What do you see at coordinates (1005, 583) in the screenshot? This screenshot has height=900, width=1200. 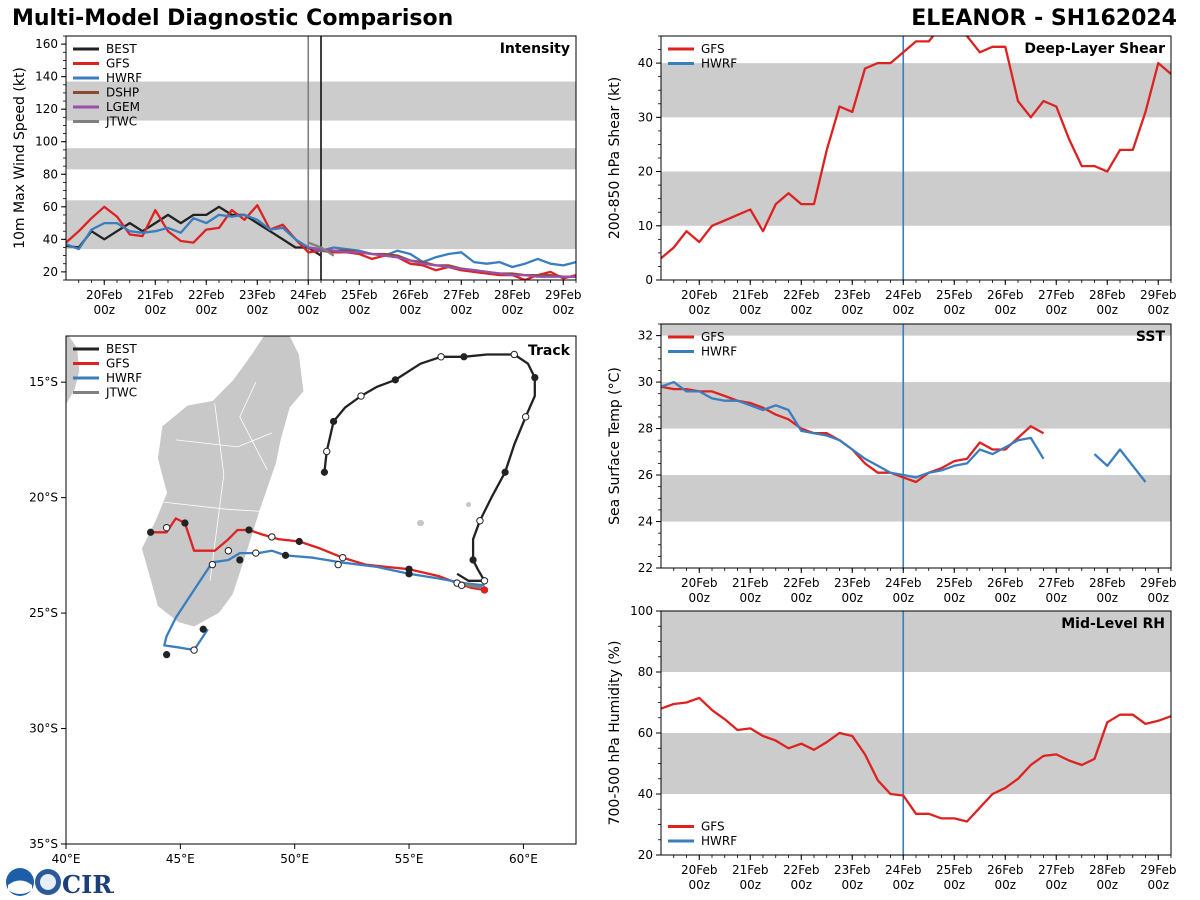 I see `x-tick-date: 26Feb` at bounding box center [1005, 583].